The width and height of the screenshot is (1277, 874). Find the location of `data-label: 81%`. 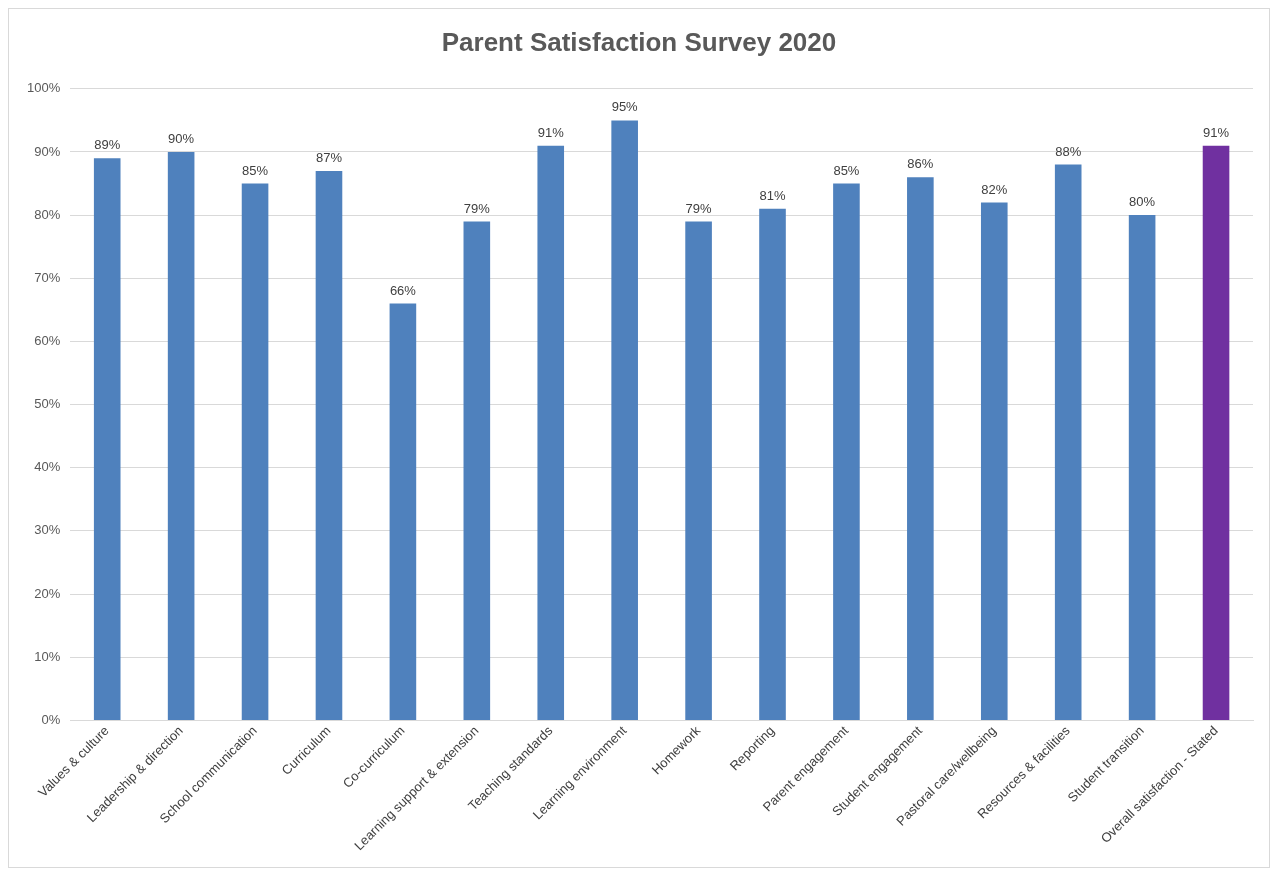

data-label: 81% is located at coordinates (772, 195).